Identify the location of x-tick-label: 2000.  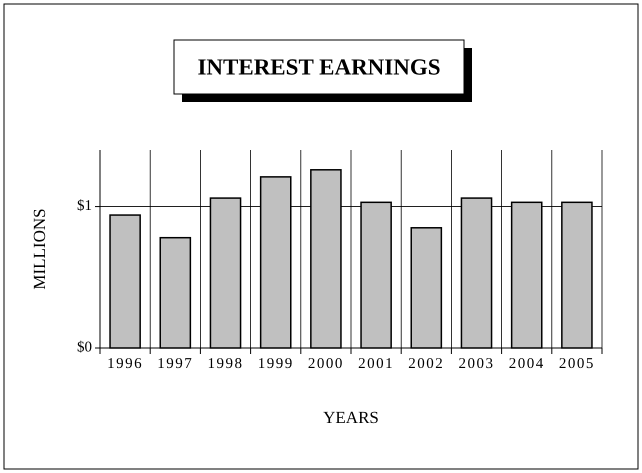
(326, 364).